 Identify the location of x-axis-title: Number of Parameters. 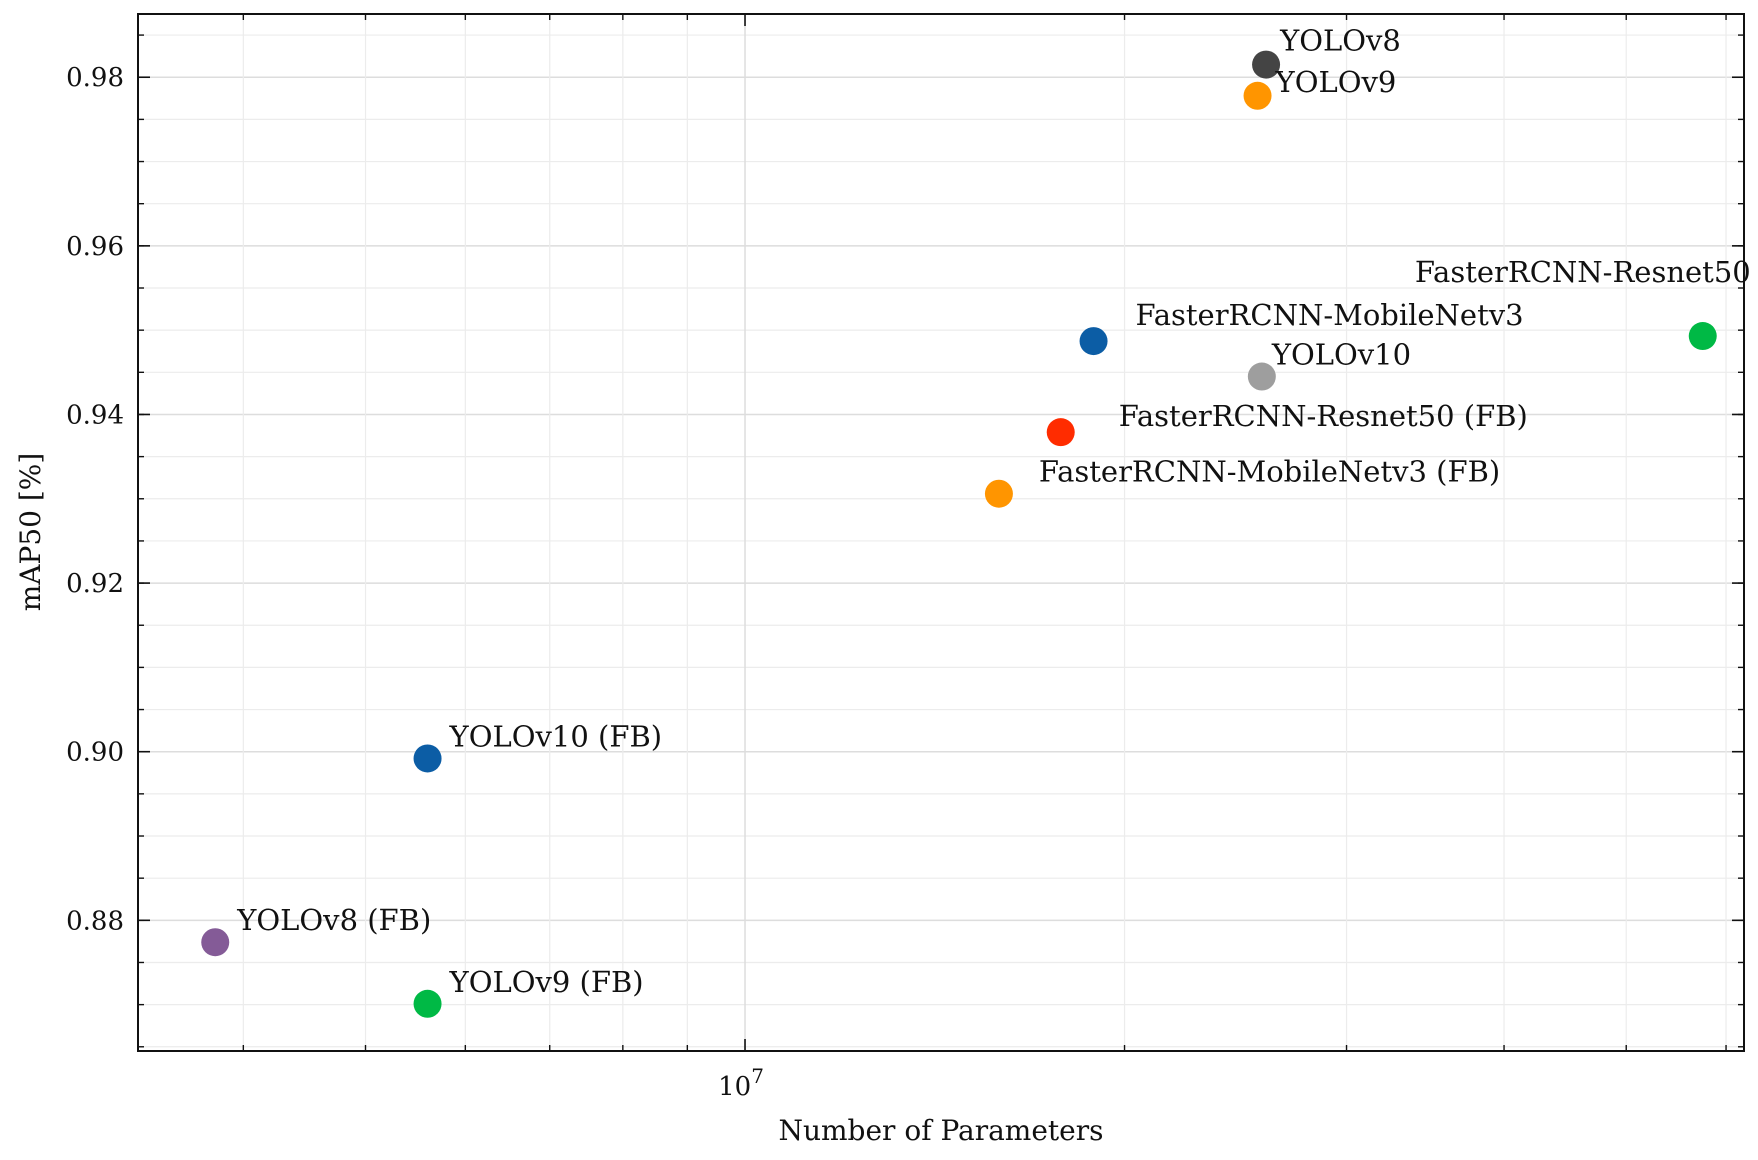
(940, 1130).